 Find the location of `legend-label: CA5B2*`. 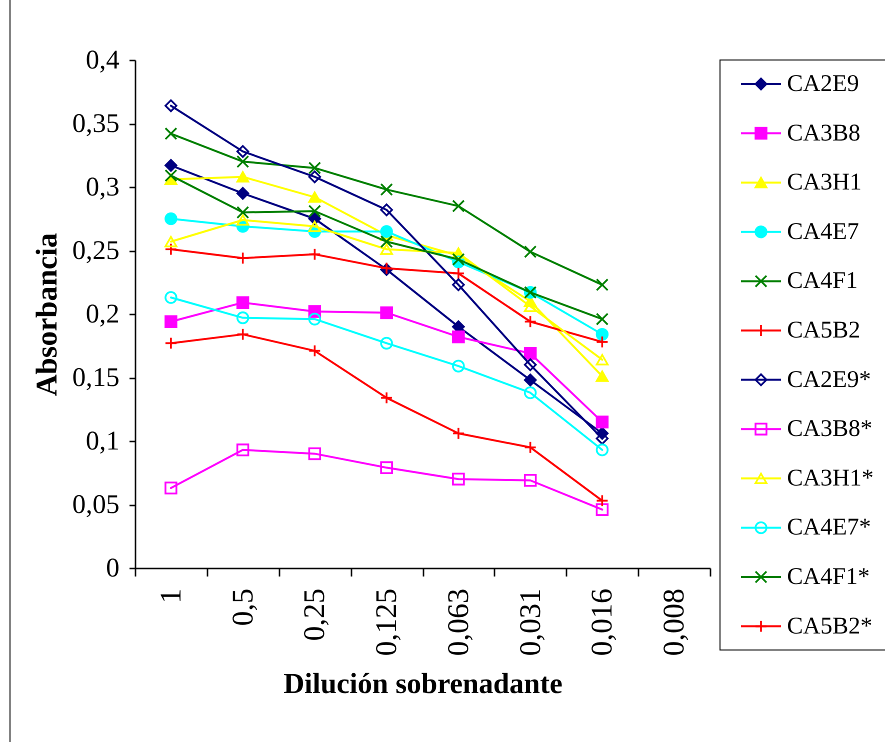

legend-label: CA5B2* is located at coordinates (829, 626).